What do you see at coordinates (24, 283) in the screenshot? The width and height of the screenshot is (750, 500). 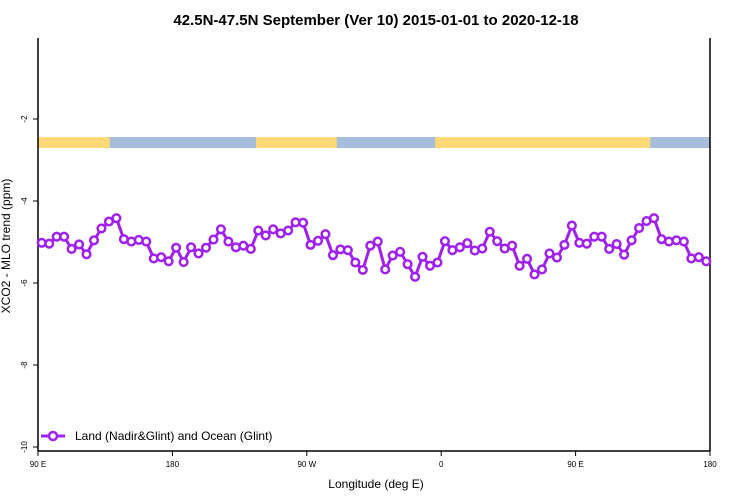 I see `y-tick-label: -6` at bounding box center [24, 283].